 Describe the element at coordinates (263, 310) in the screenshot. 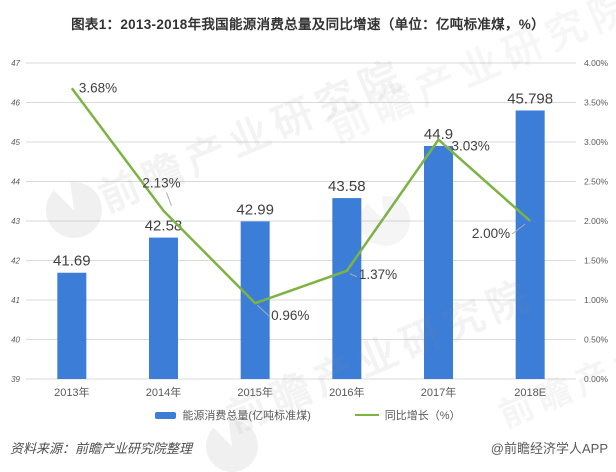

I see `label-leader-2015年` at that location.